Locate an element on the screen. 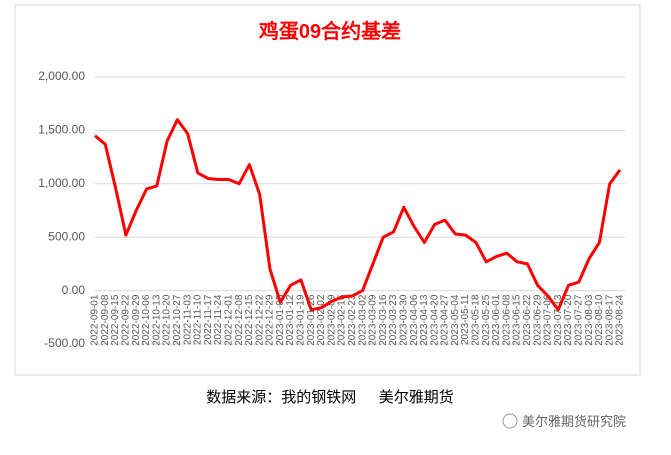 This screenshot has width=671, height=455. x-tick-label: 2023-03-23 is located at coordinates (393, 320).